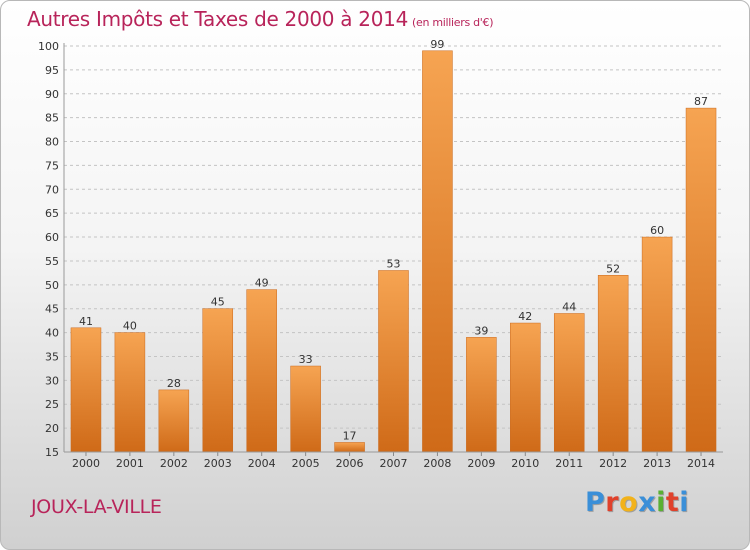  What do you see at coordinates (52, 356) in the screenshot?
I see `y-tick-label: 35` at bounding box center [52, 356].